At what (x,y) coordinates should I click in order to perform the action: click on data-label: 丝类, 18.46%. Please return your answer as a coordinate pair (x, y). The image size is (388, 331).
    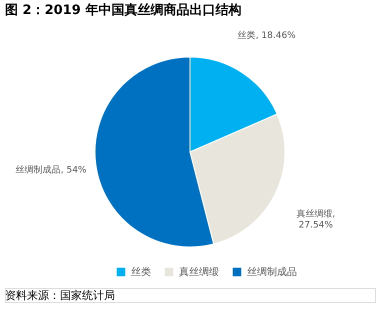
    Looking at the image, I should click on (267, 35).